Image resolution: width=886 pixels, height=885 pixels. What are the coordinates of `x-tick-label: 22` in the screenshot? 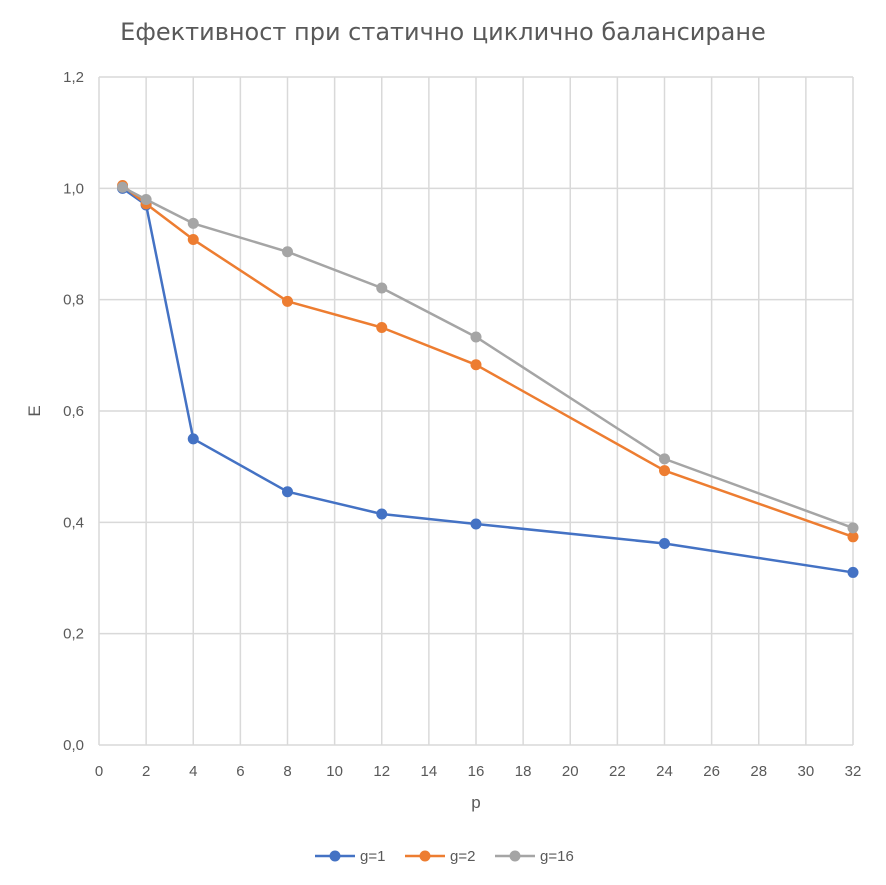 It's located at (617, 771).